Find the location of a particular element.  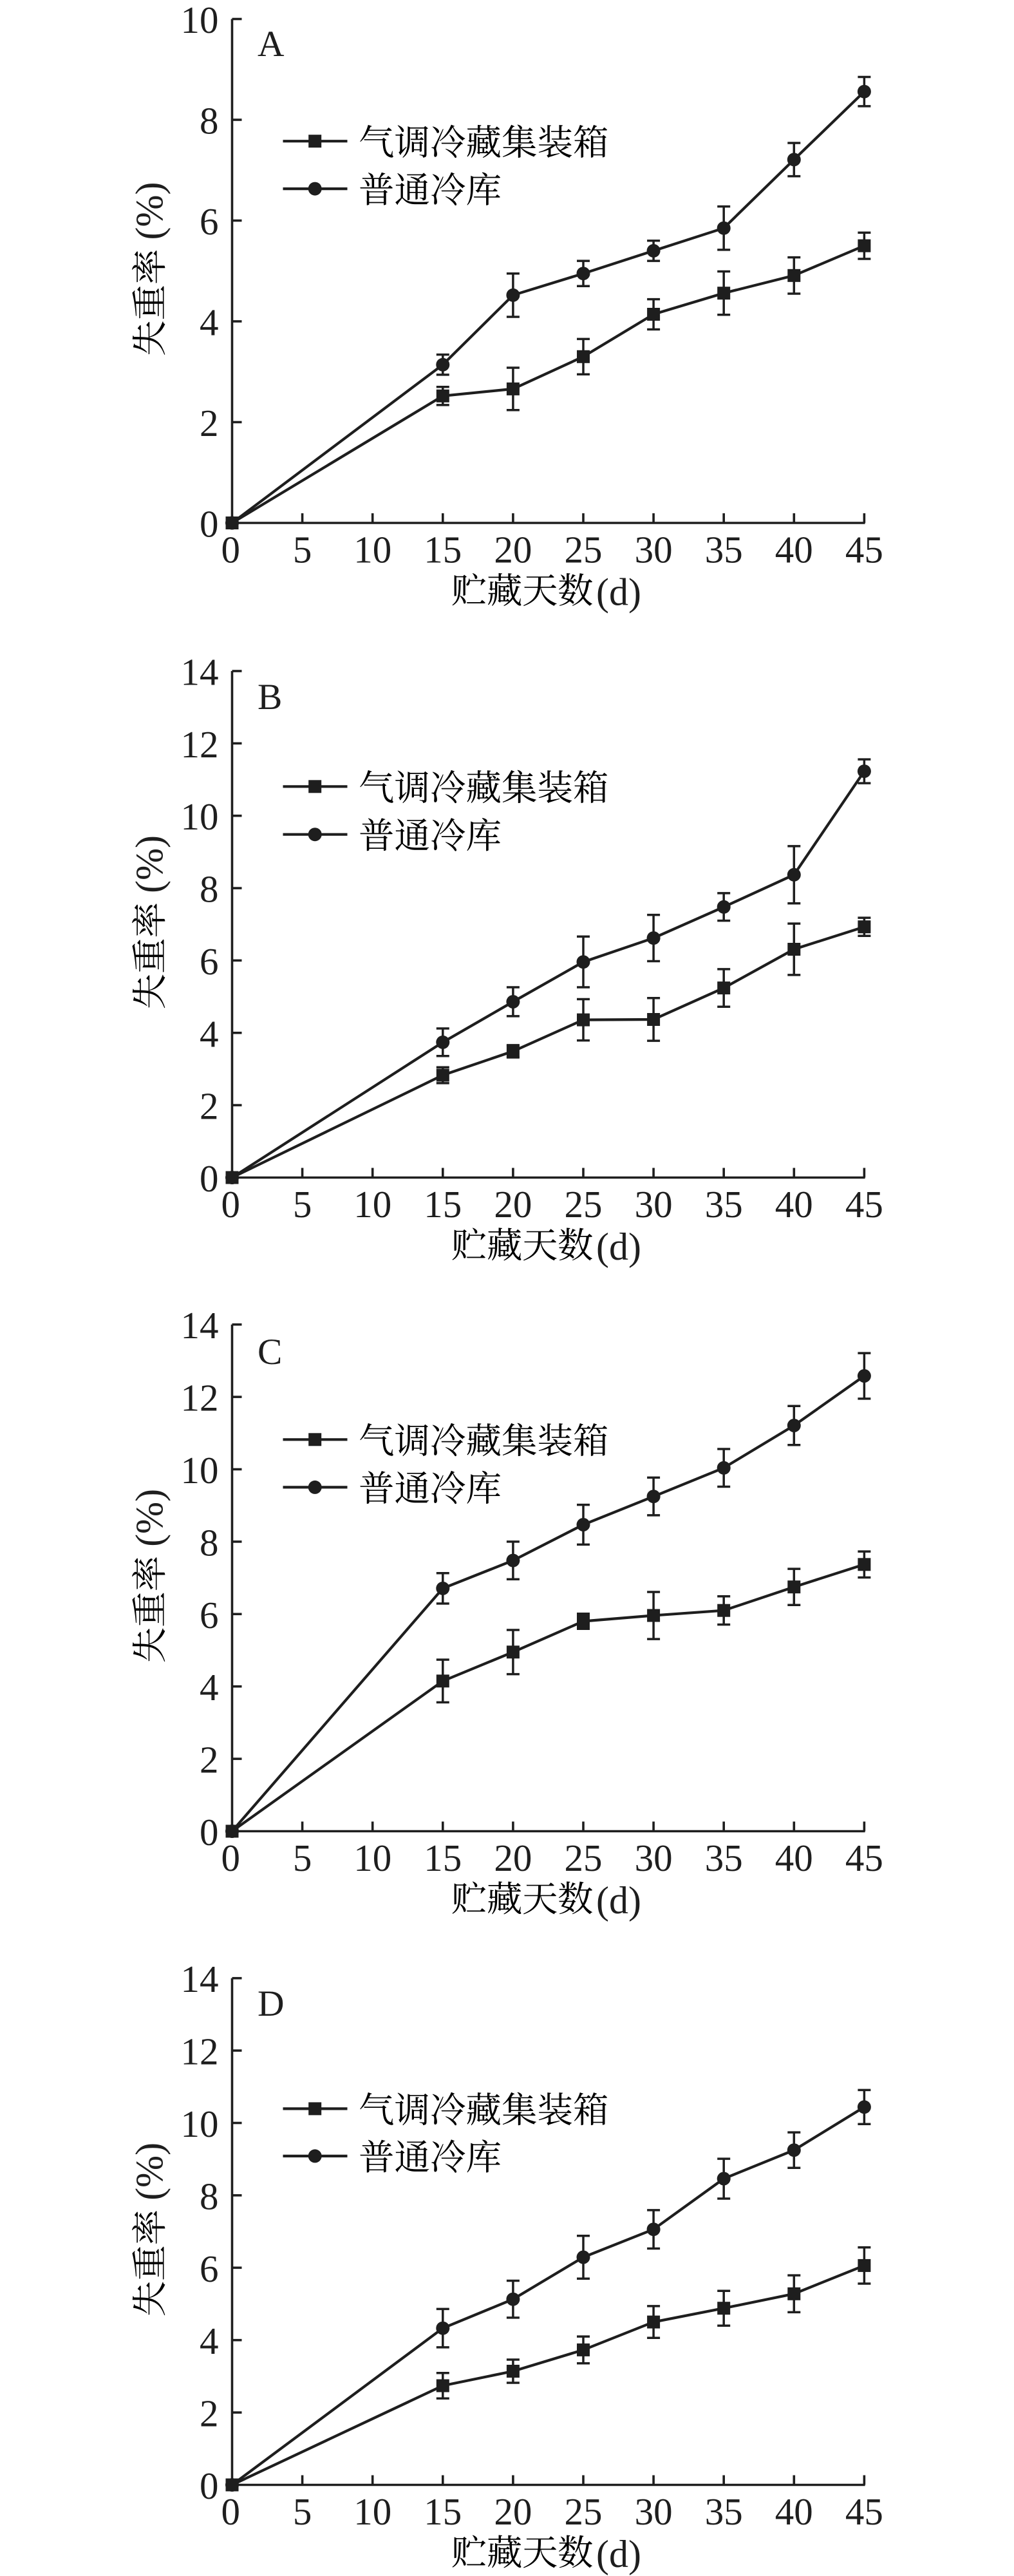

svg-text: B is located at coordinates (270, 697).